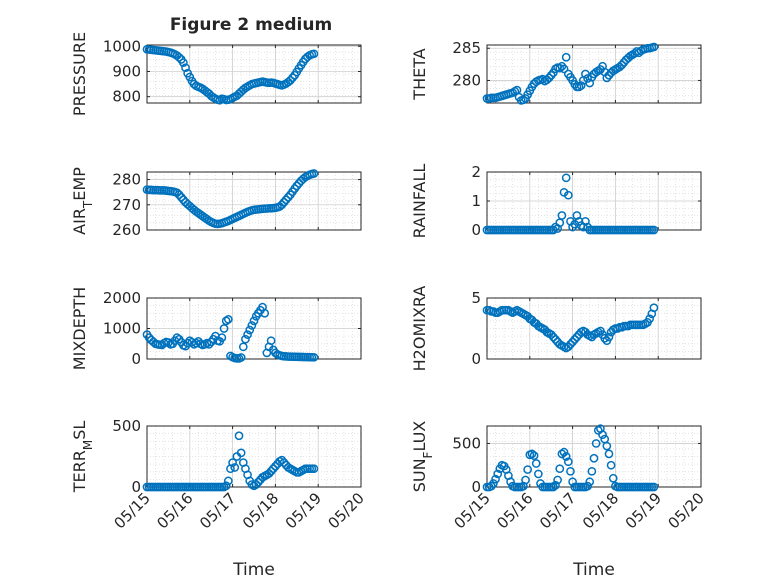 The width and height of the screenshot is (778, 583). I want to click on y-tick-label: 0, so click(136, 359).